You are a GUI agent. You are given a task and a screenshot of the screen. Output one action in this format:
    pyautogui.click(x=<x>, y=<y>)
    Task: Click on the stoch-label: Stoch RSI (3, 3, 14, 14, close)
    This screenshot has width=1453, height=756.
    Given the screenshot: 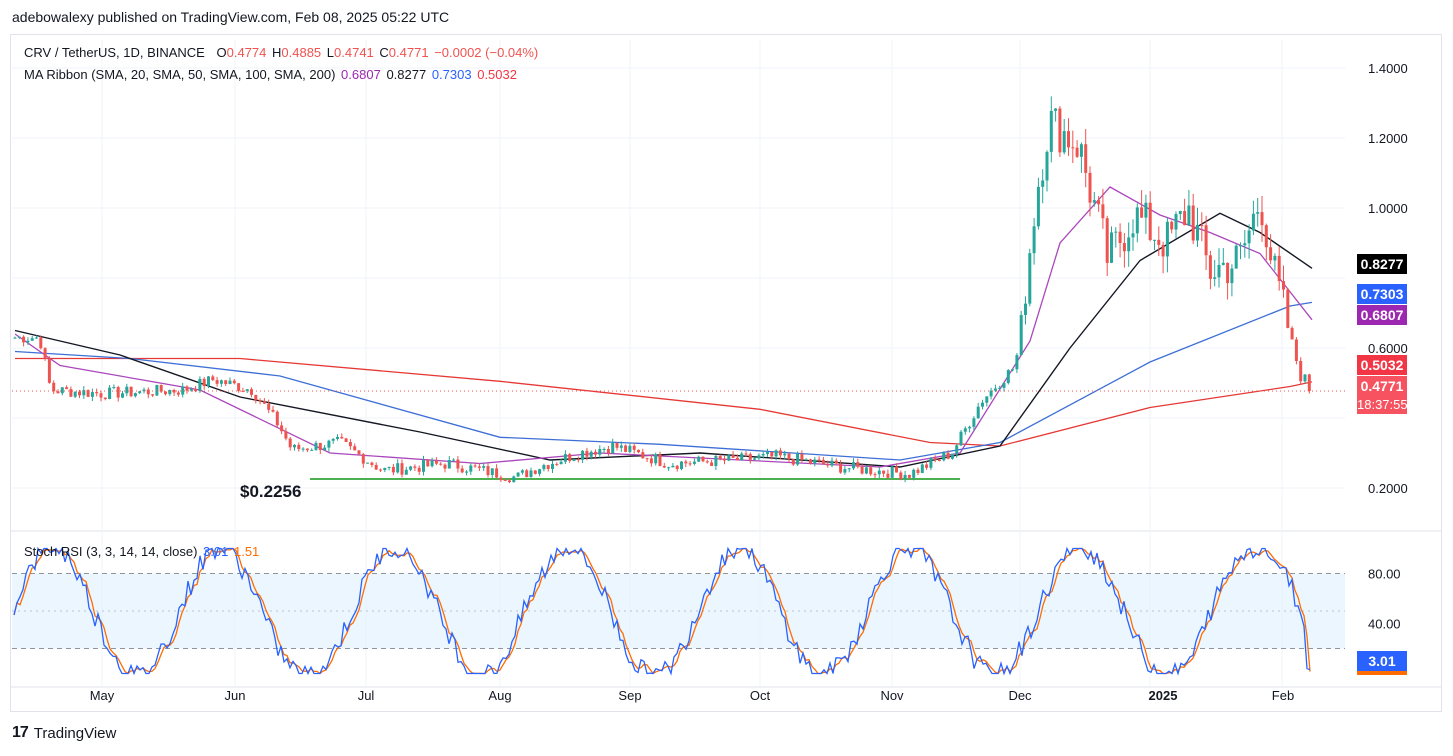 What is the action you would take?
    pyautogui.click(x=111, y=551)
    